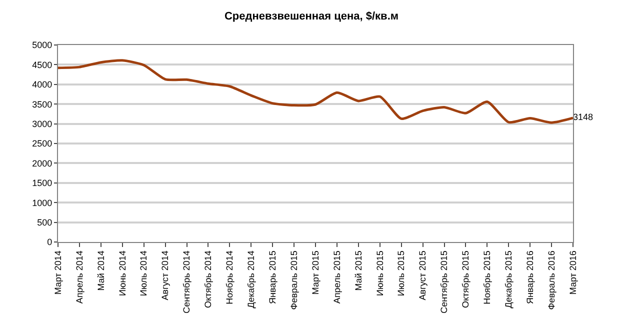 Image resolution: width=623 pixels, height=332 pixels. What do you see at coordinates (358, 270) in the screenshot?
I see `x-tick-label: Май 2015` at bounding box center [358, 270].